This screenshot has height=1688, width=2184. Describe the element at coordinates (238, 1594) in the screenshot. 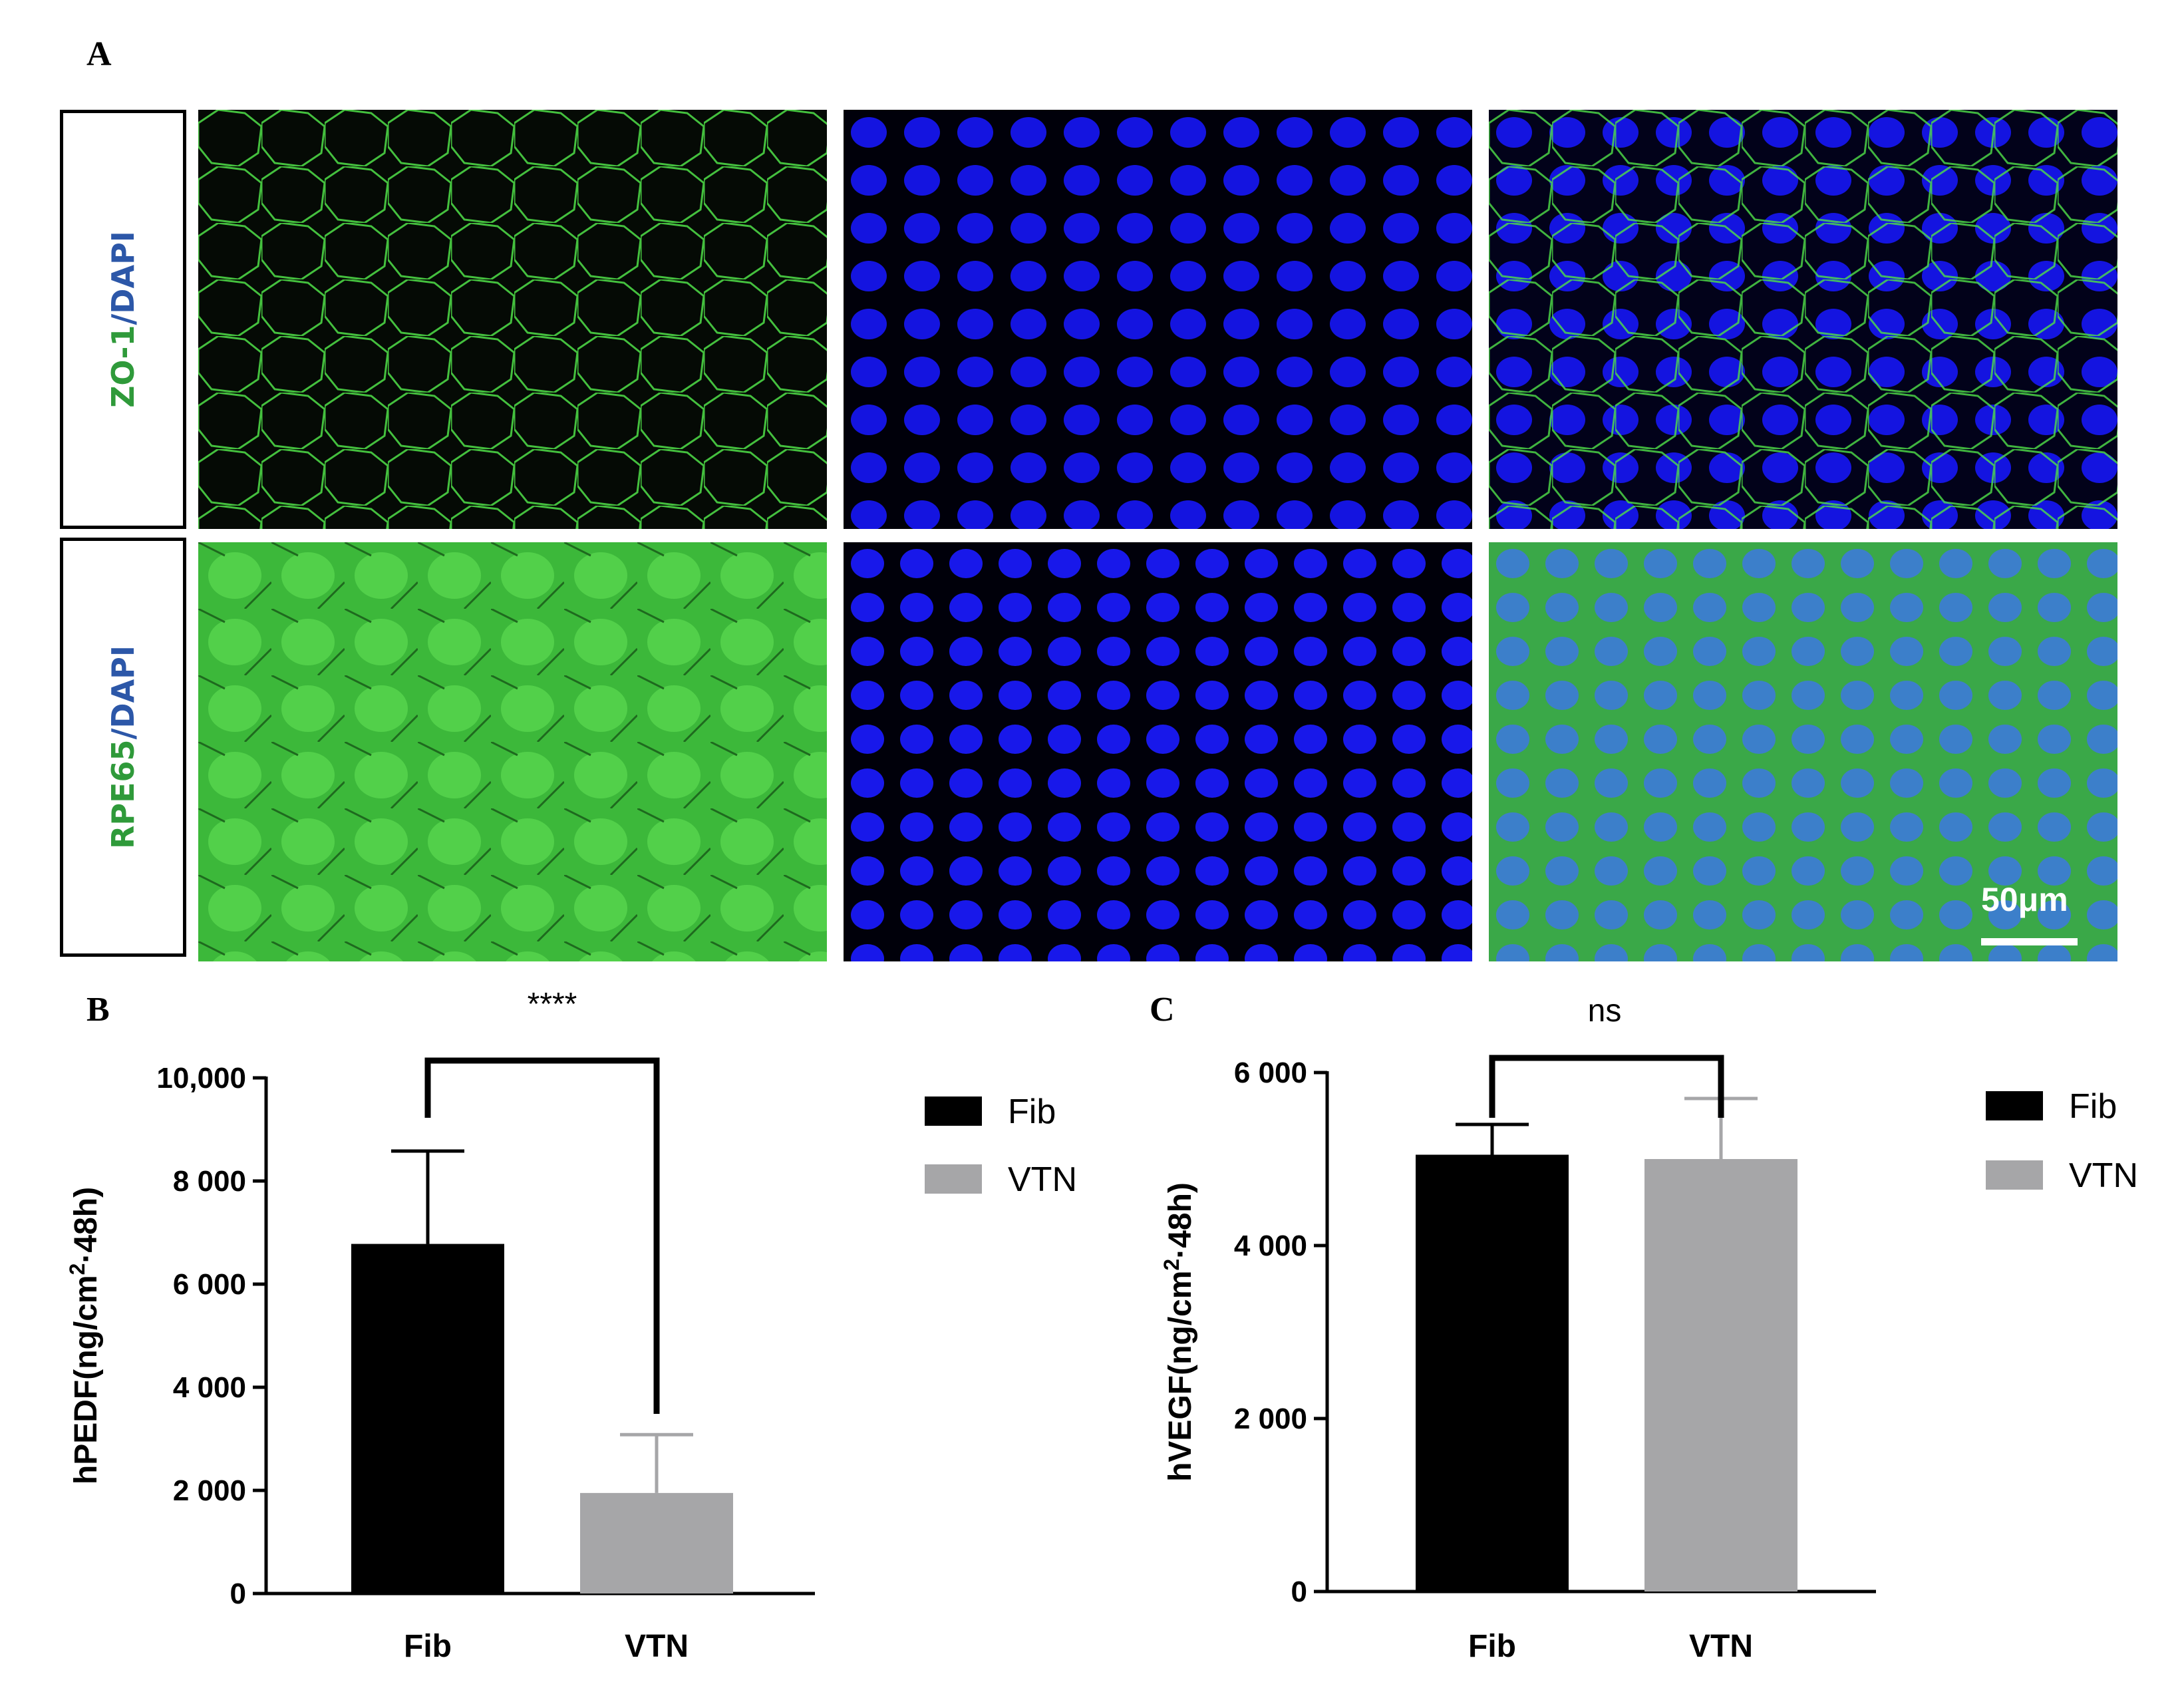

I see `chart-b-ytick-label: 0` at that location.